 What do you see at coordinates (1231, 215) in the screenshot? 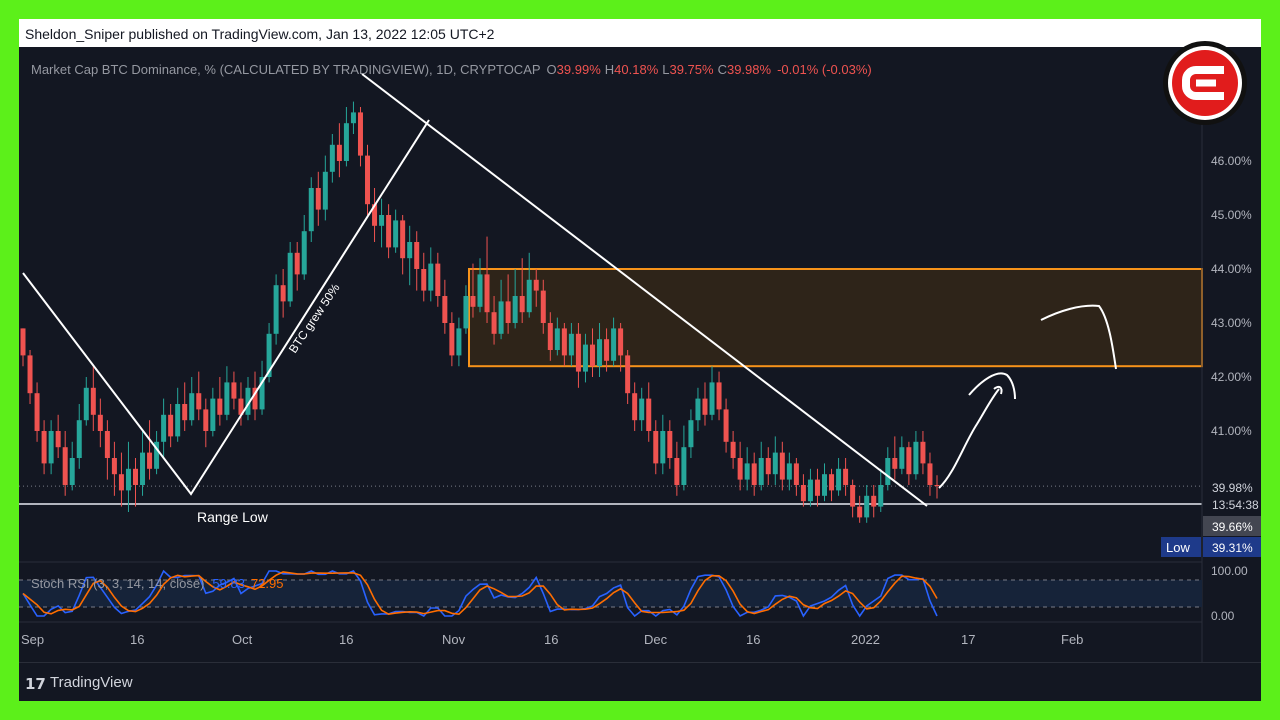
I see `price-tick-label: 45.00%` at bounding box center [1231, 215].